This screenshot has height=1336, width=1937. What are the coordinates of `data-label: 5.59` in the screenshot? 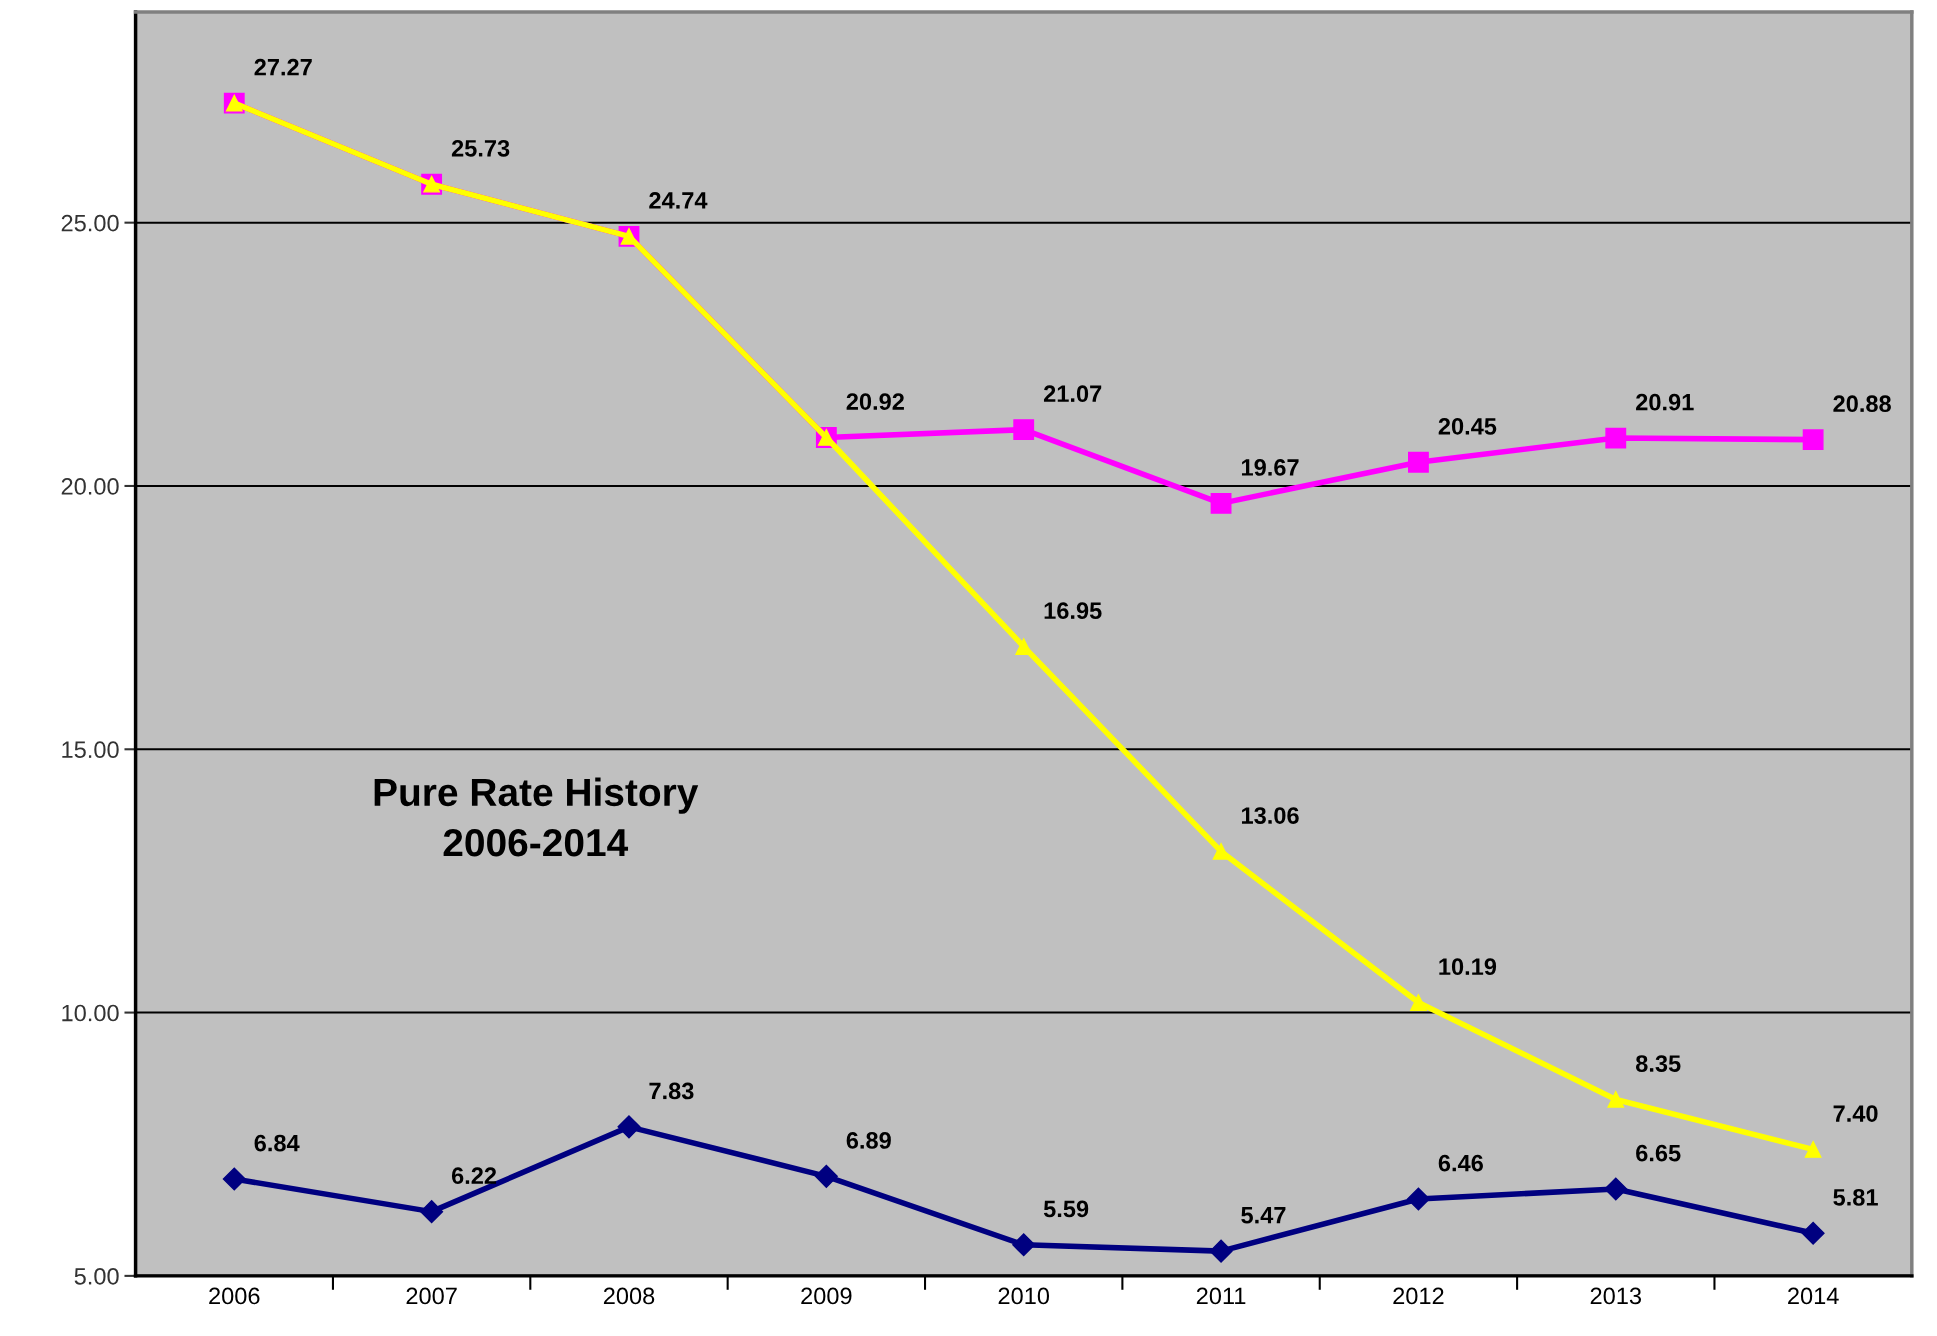 It's located at (1066, 1209).